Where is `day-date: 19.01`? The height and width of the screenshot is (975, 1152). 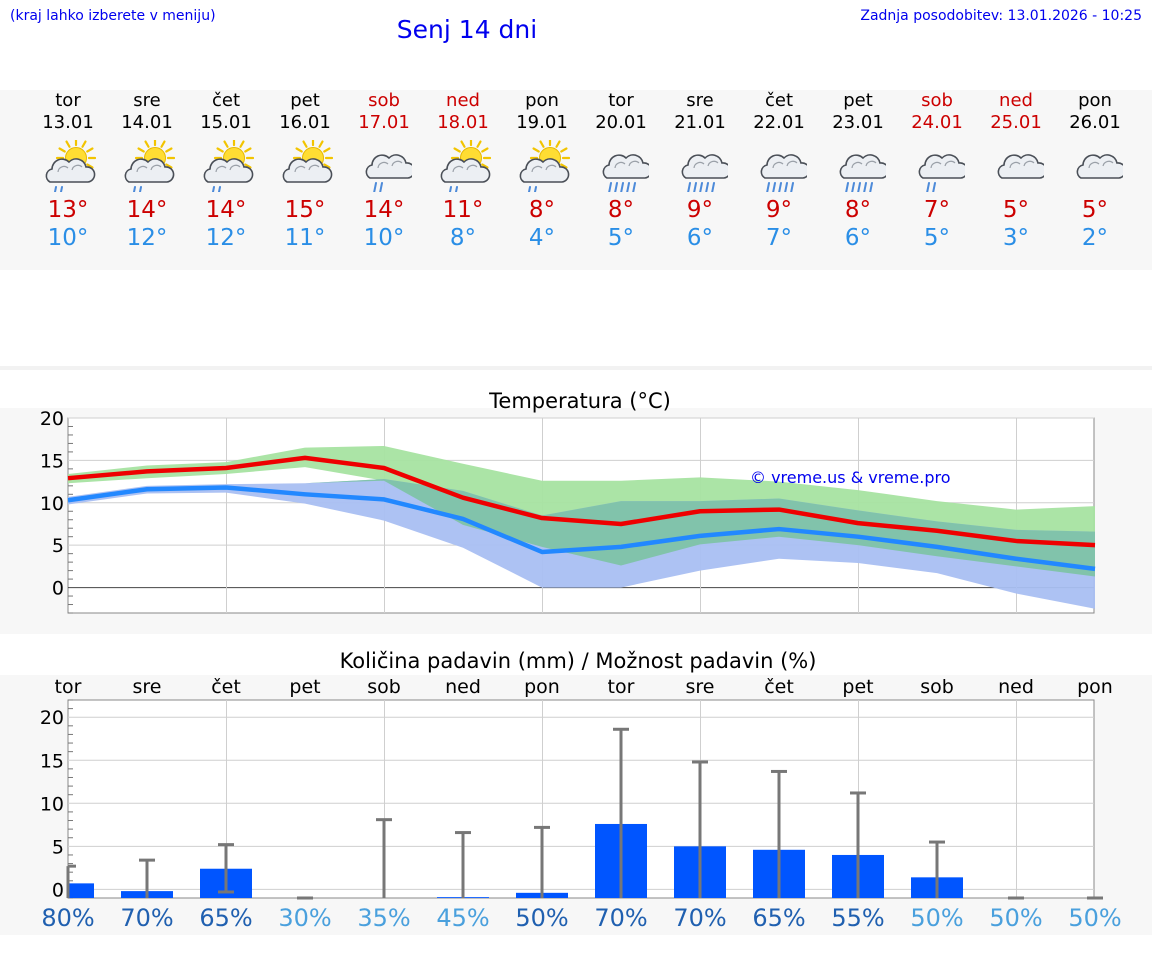 day-date: 19.01 is located at coordinates (542, 122).